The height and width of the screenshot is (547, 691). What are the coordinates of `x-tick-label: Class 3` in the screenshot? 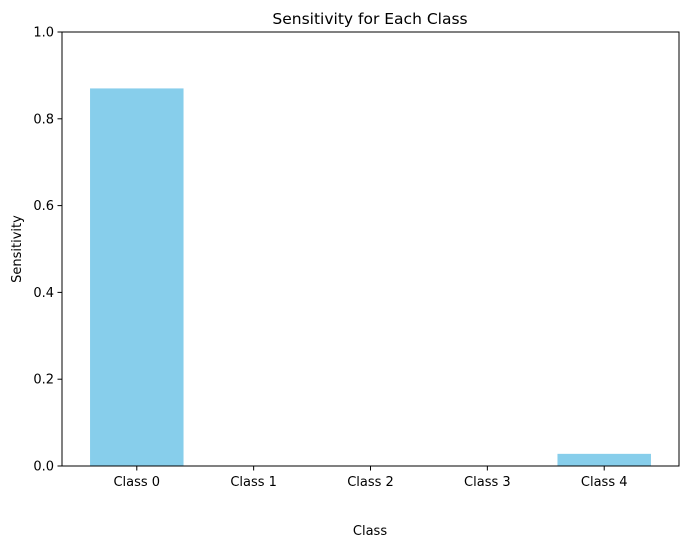 It's located at (487, 482).